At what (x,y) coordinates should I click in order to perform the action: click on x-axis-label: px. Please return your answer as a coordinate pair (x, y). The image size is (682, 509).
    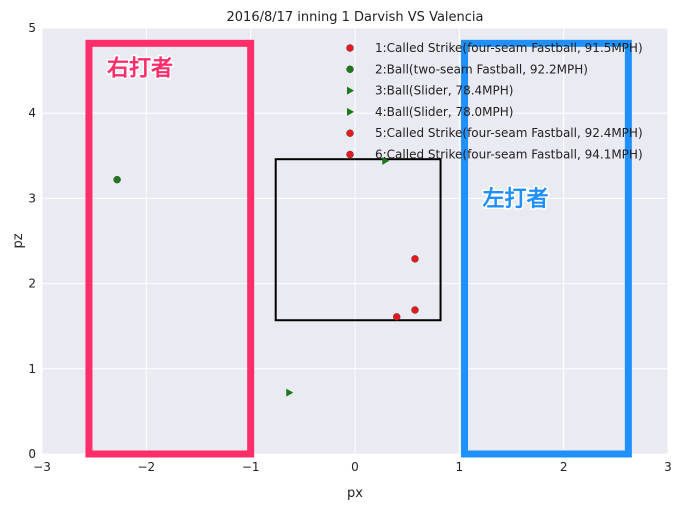
    Looking at the image, I should click on (355, 493).